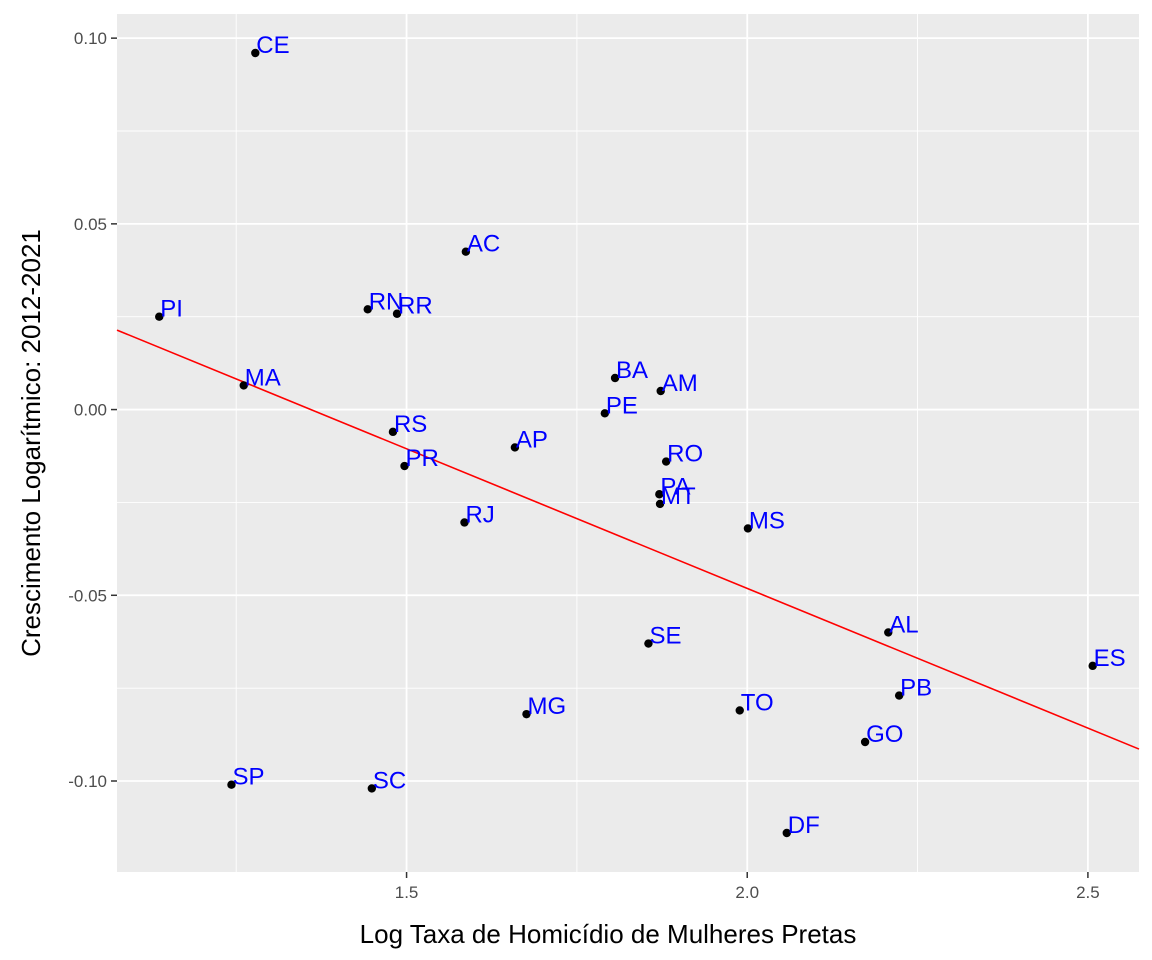 This screenshot has height=960, width=1152. Describe the element at coordinates (767, 520) in the screenshot. I see `point-label-ms: MS` at that location.